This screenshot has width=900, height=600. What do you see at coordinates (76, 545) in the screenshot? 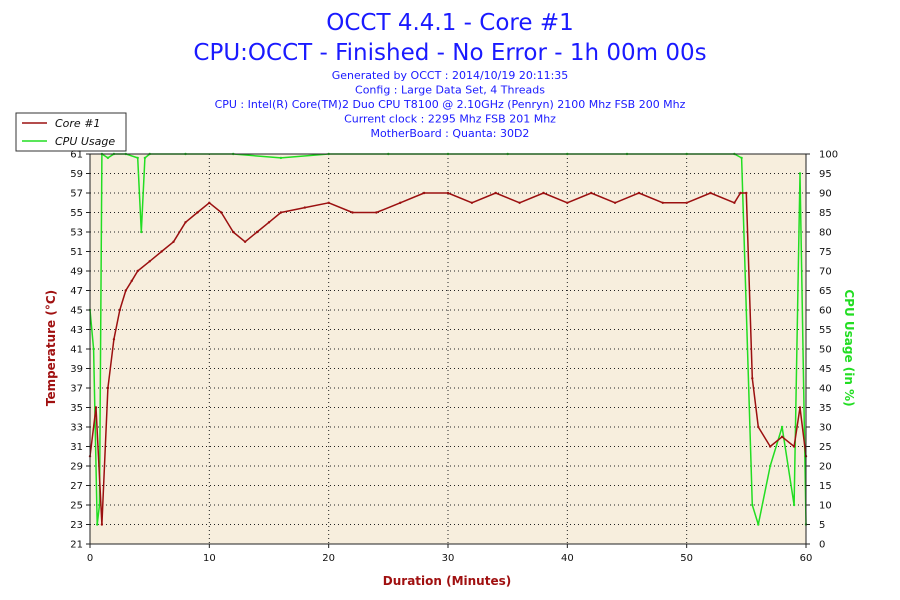
I see `y-tick-label: 21` at bounding box center [76, 545].